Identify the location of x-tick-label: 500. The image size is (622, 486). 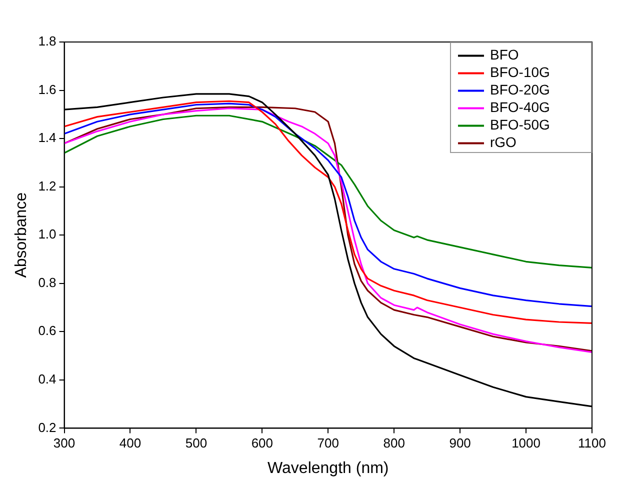
(196, 443).